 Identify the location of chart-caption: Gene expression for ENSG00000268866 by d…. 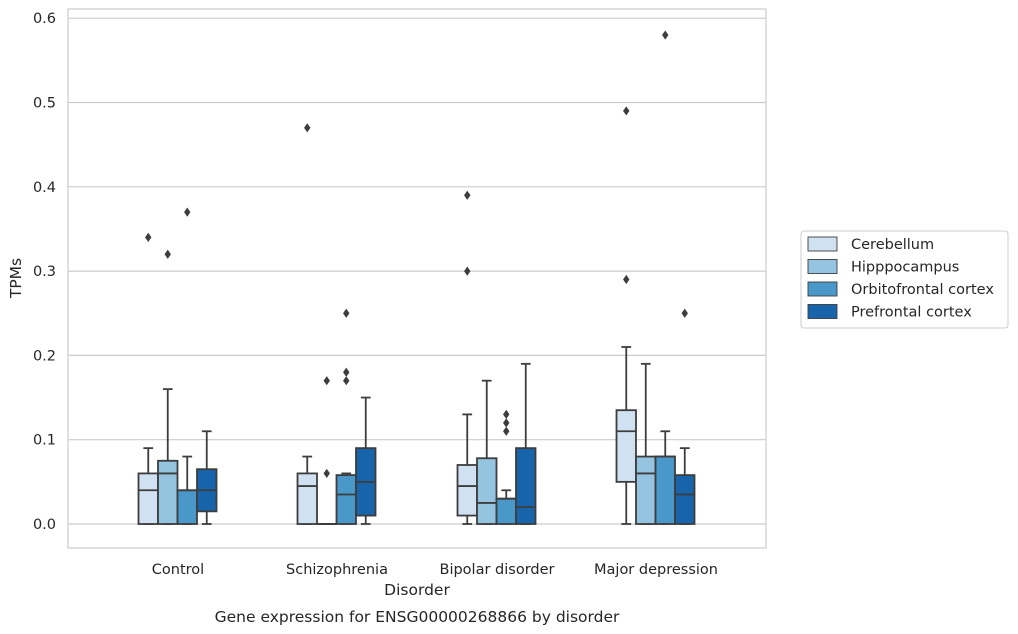
(417, 617).